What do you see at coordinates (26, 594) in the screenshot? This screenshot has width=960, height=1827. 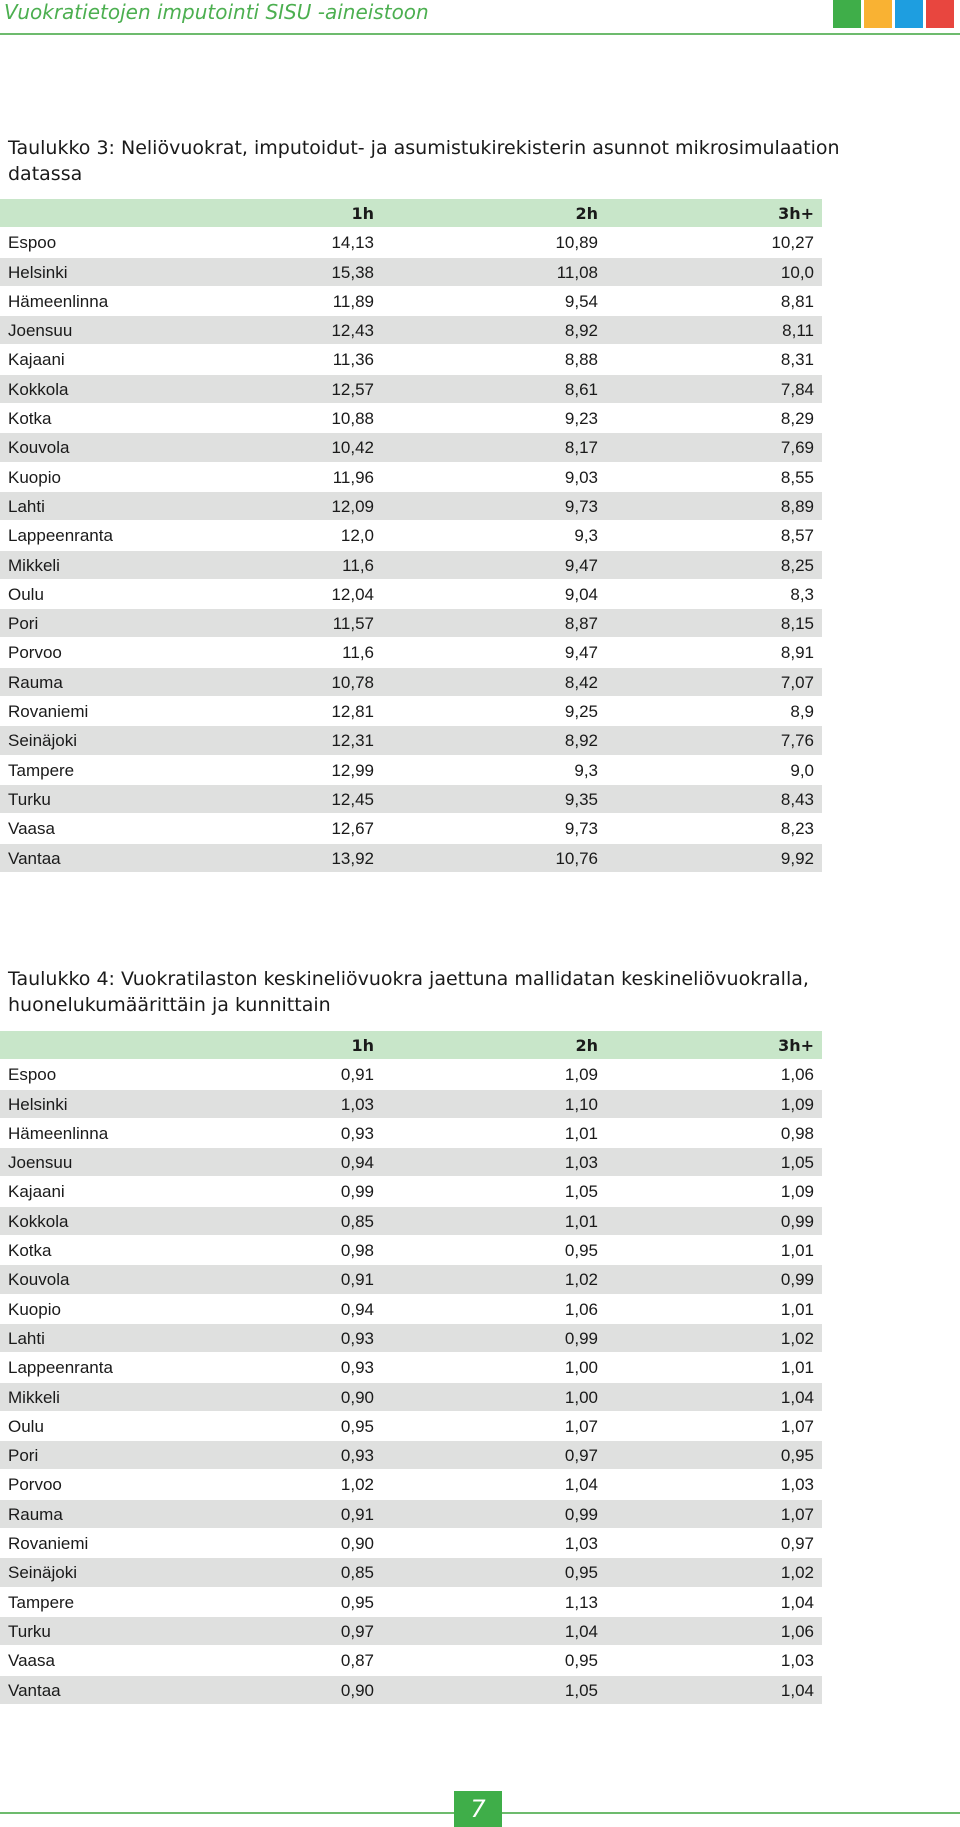 I see `municipality-cell: Oulu` at bounding box center [26, 594].